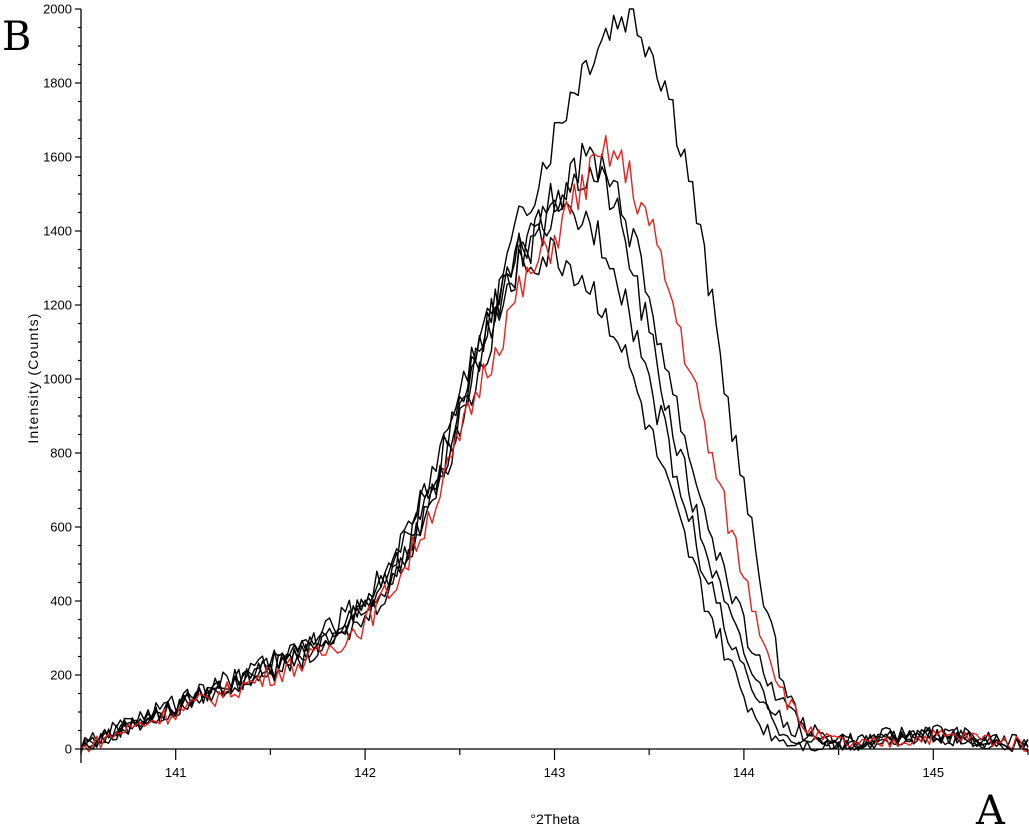 Image resolution: width=1029 pixels, height=829 pixels. I want to click on x-tick-label: 141, so click(176, 772).